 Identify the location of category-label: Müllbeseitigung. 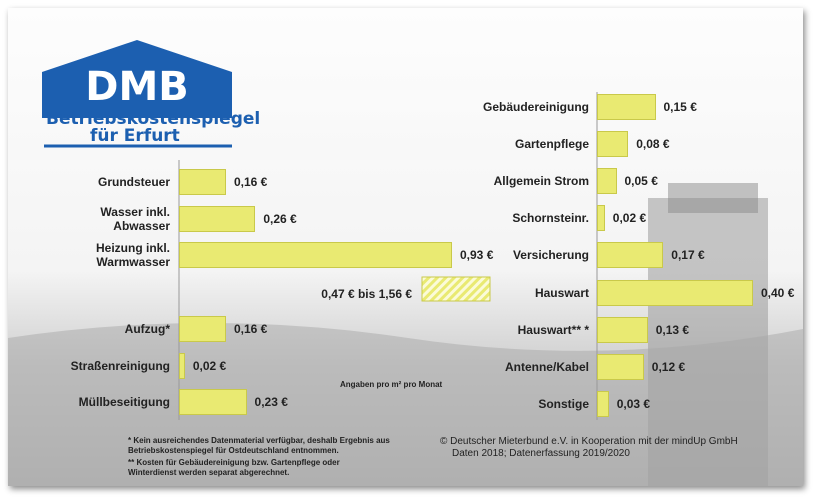
(124, 402).